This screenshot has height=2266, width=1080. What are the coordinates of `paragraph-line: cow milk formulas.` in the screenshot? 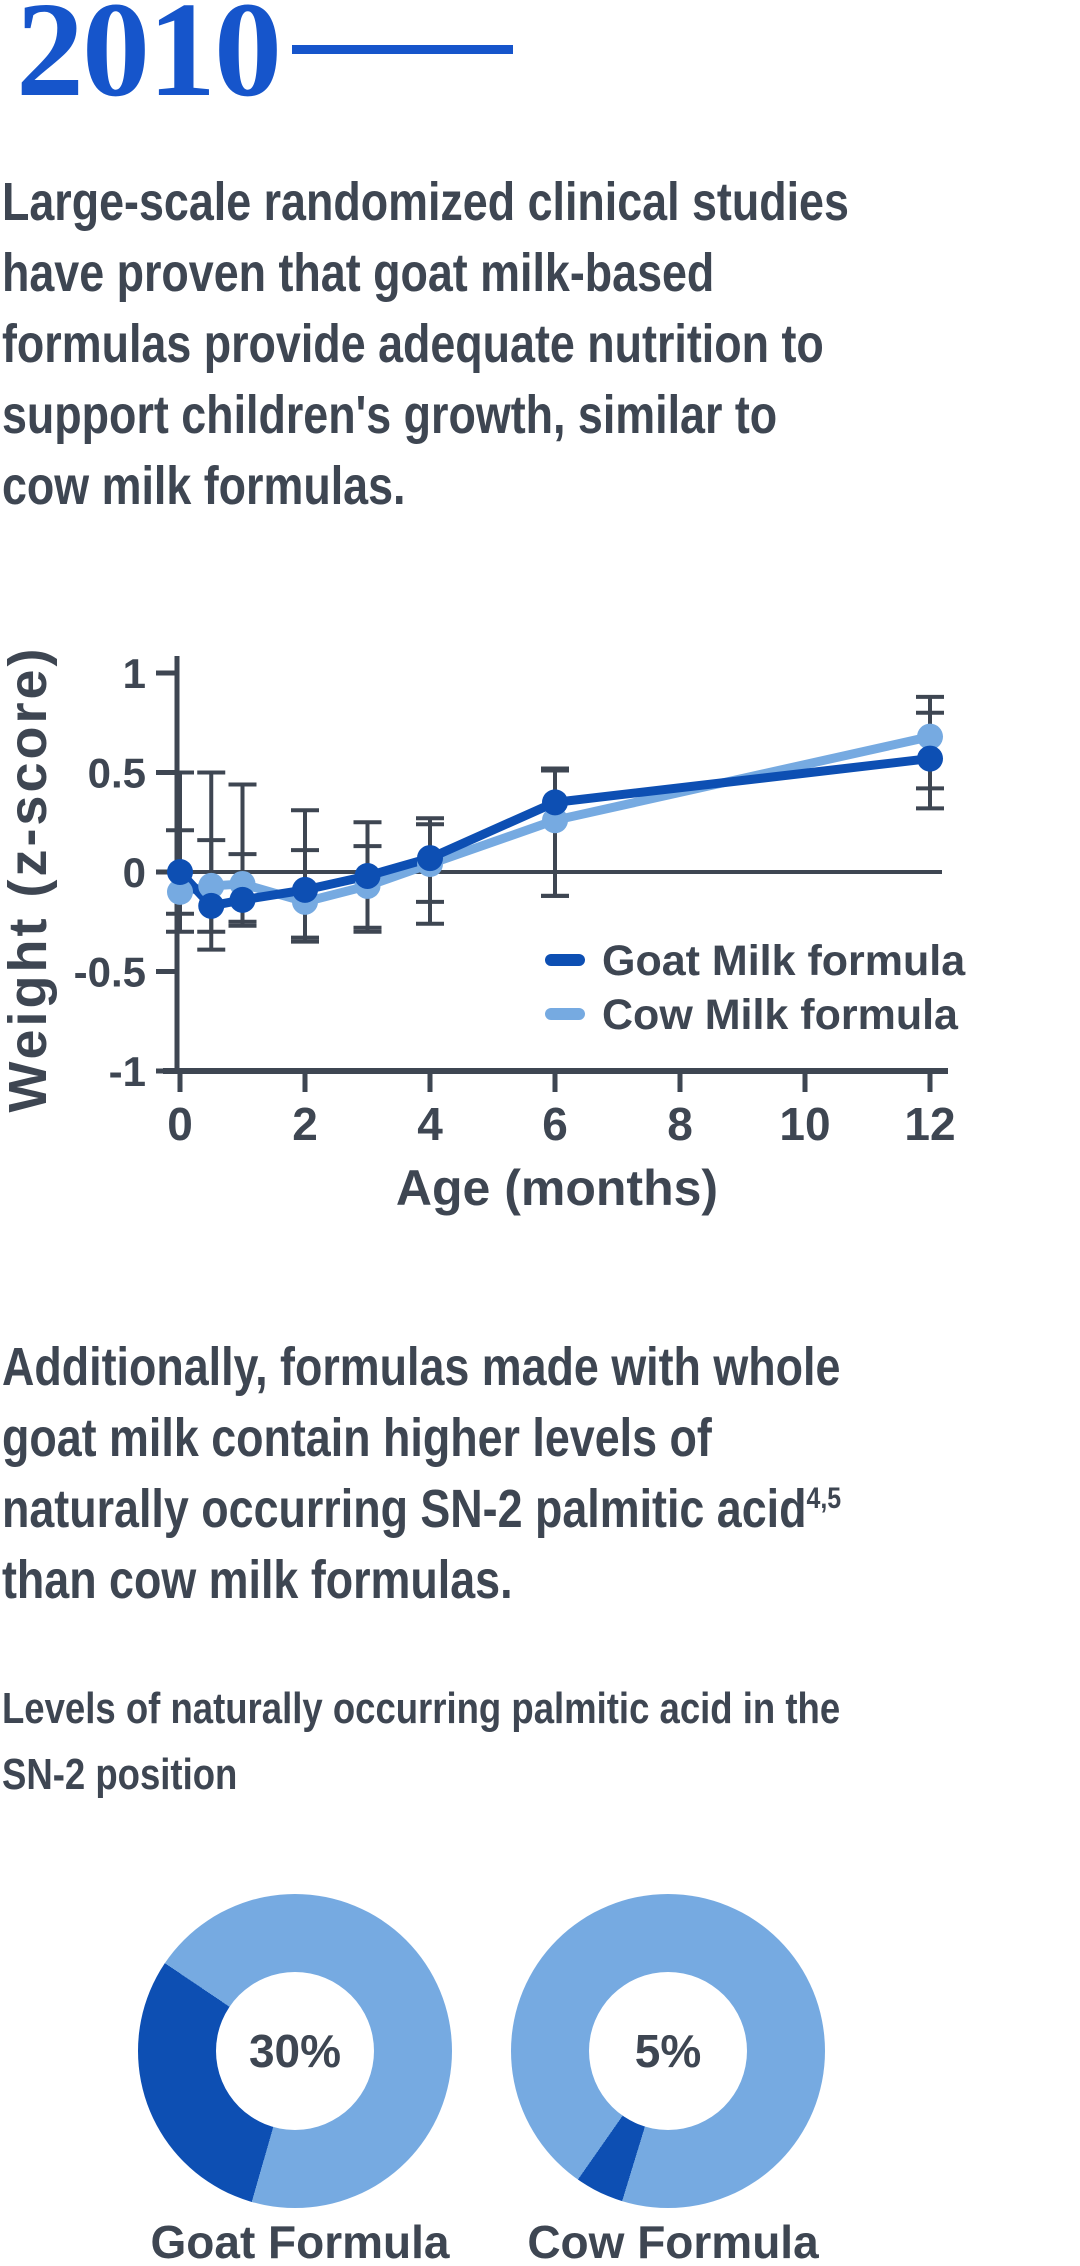 It's located at (204, 486).